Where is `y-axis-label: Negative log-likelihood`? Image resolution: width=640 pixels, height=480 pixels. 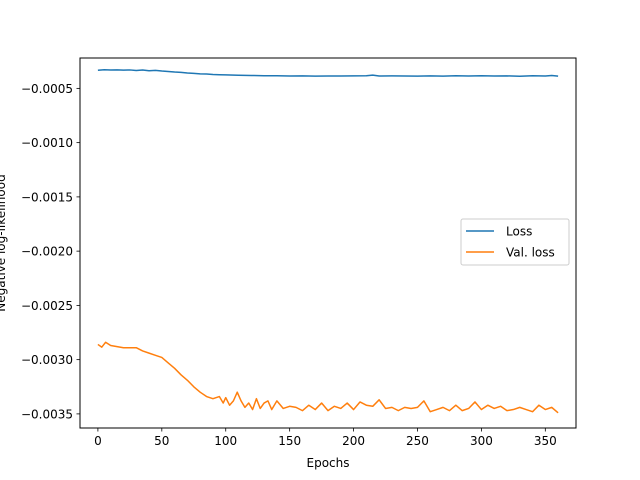
y-axis-label: Negative log-likelihood is located at coordinates (4, 242).